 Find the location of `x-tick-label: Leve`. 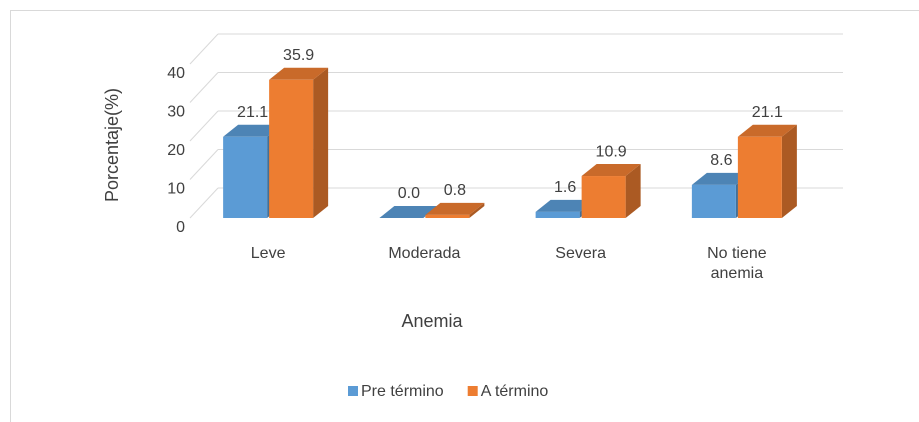

x-tick-label: Leve is located at coordinates (268, 253).